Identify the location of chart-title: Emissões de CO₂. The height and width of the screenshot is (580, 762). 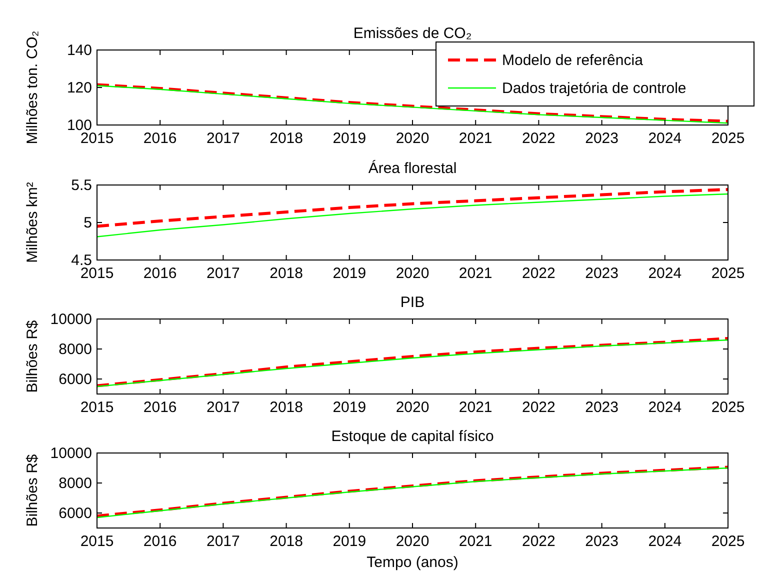
(412, 33).